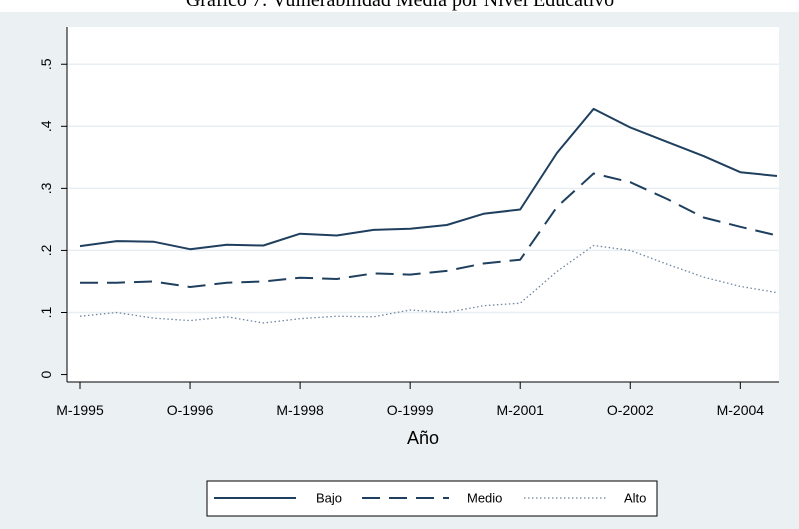  Describe the element at coordinates (46, 250) in the screenshot. I see `y-tick-label: .2` at that location.